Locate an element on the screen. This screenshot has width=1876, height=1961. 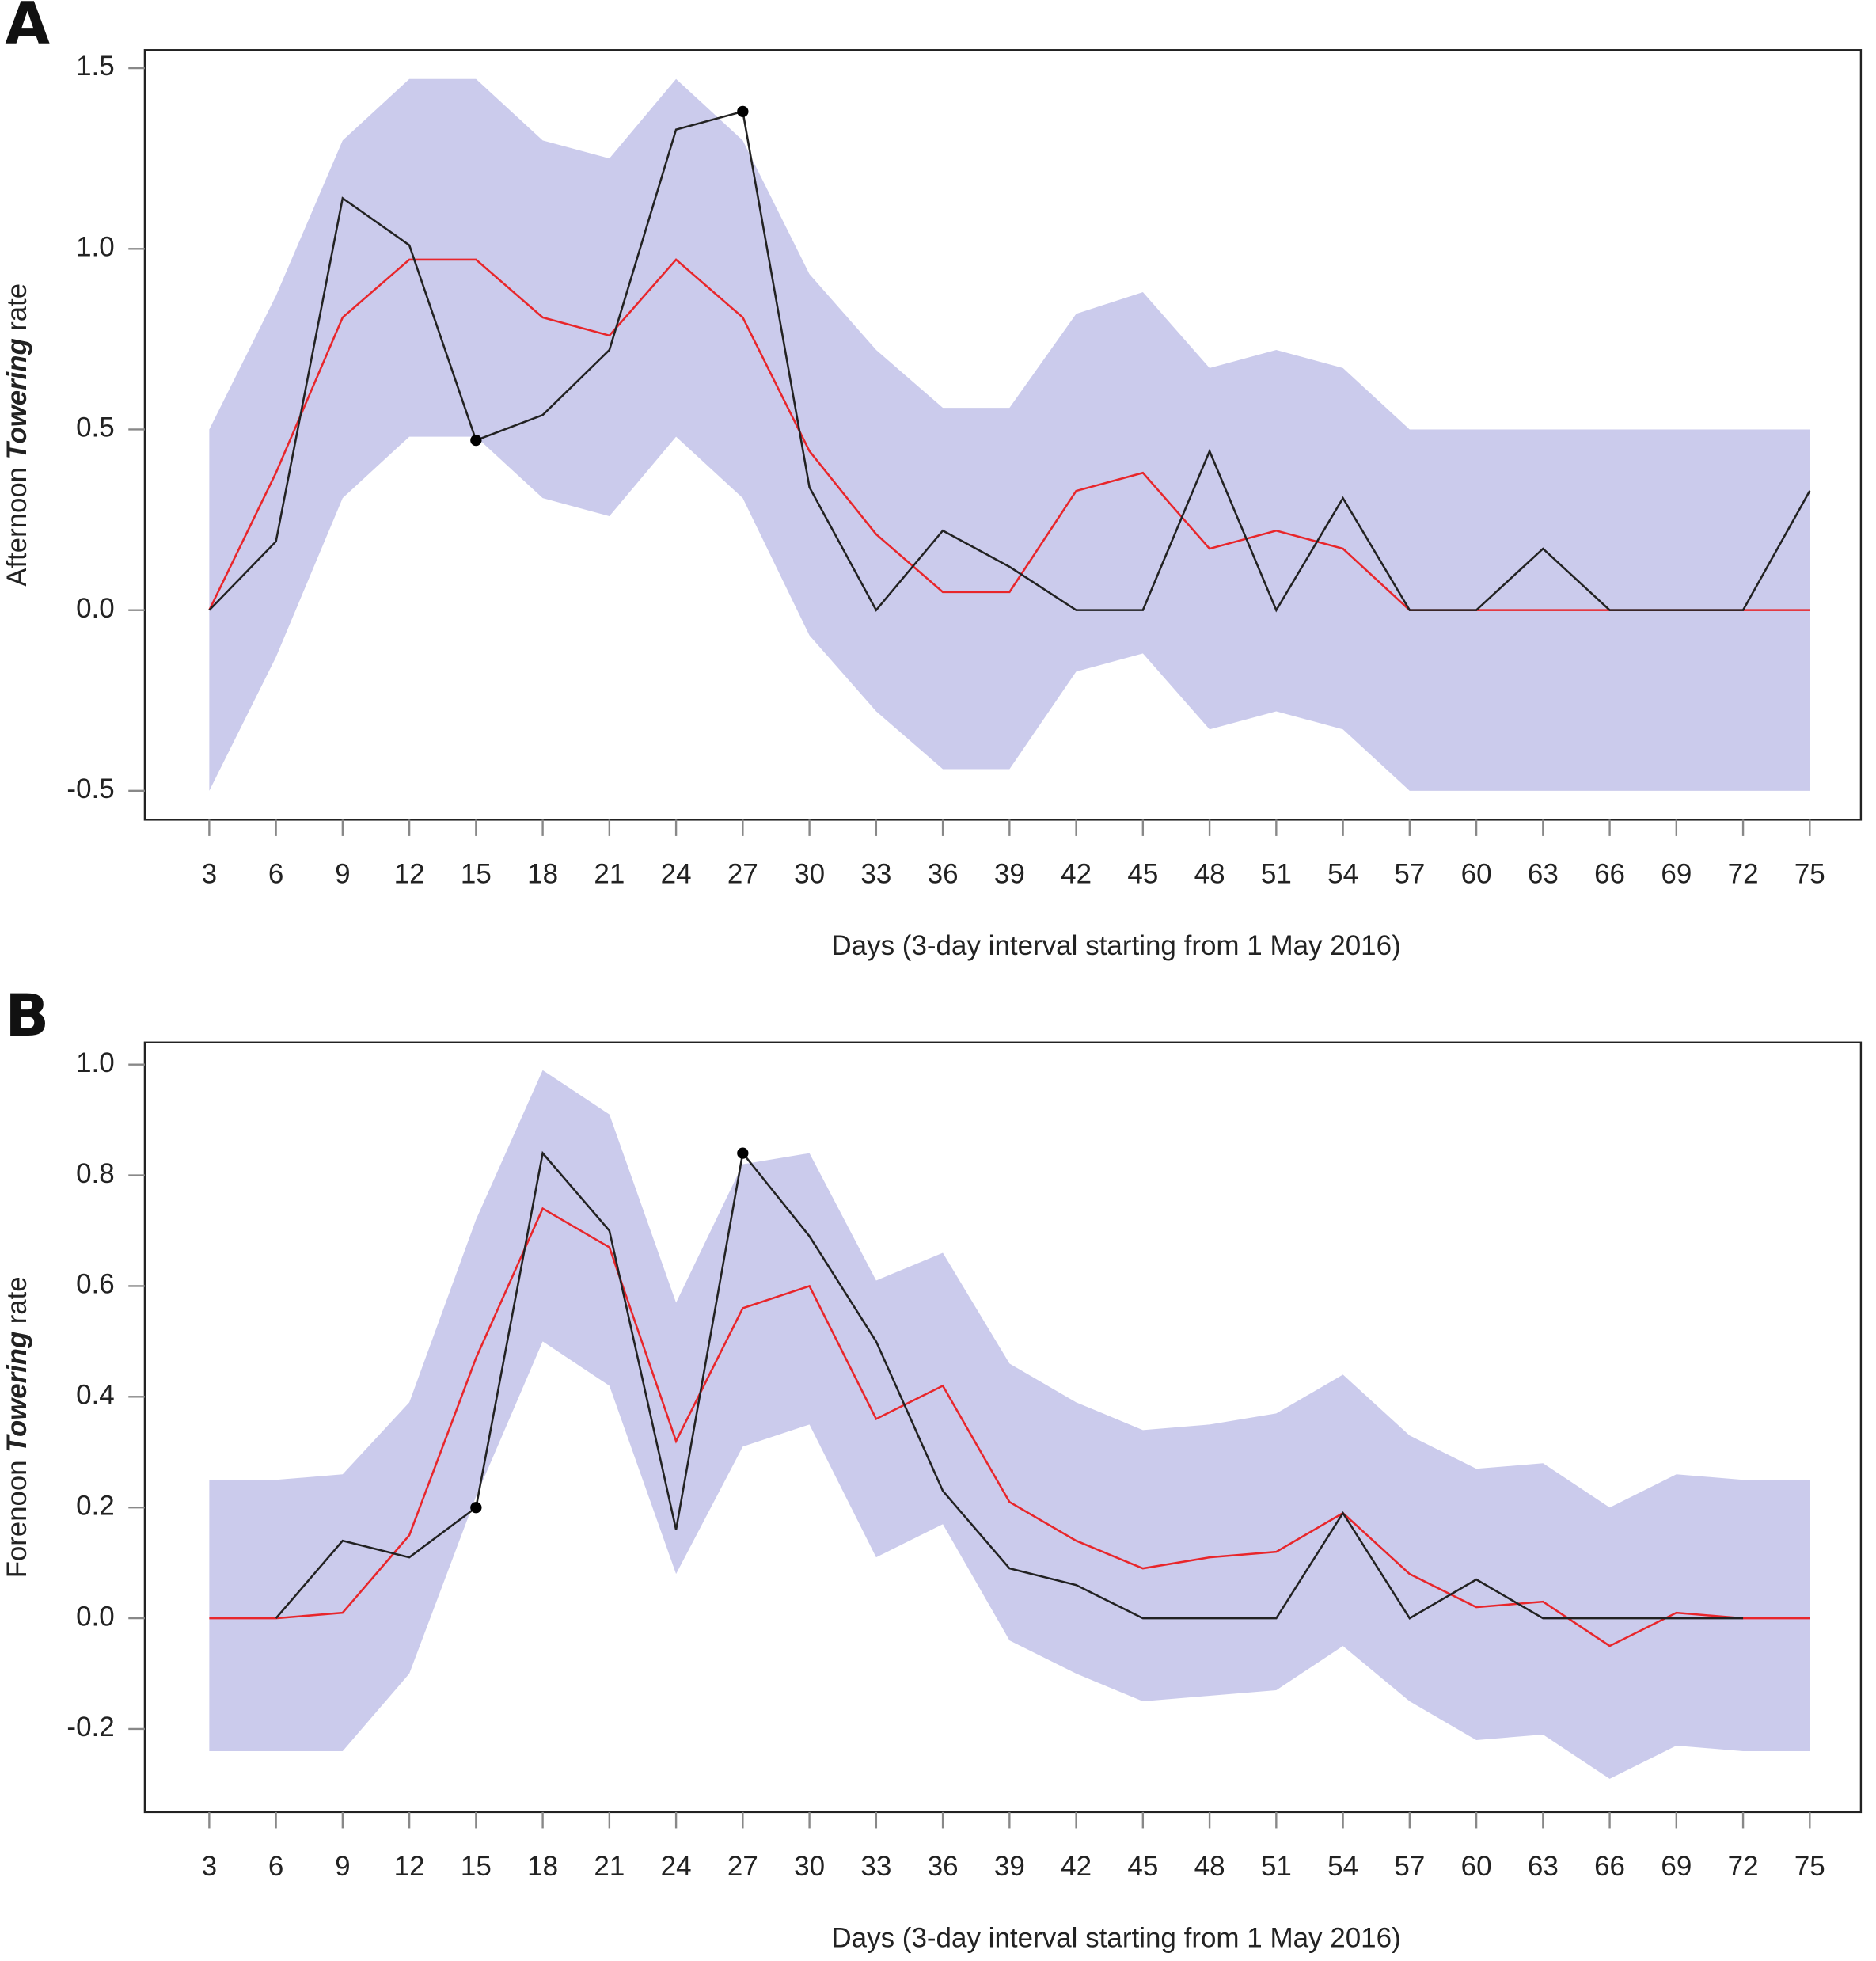
y-tick-label: 0.5 is located at coordinates (95, 427).